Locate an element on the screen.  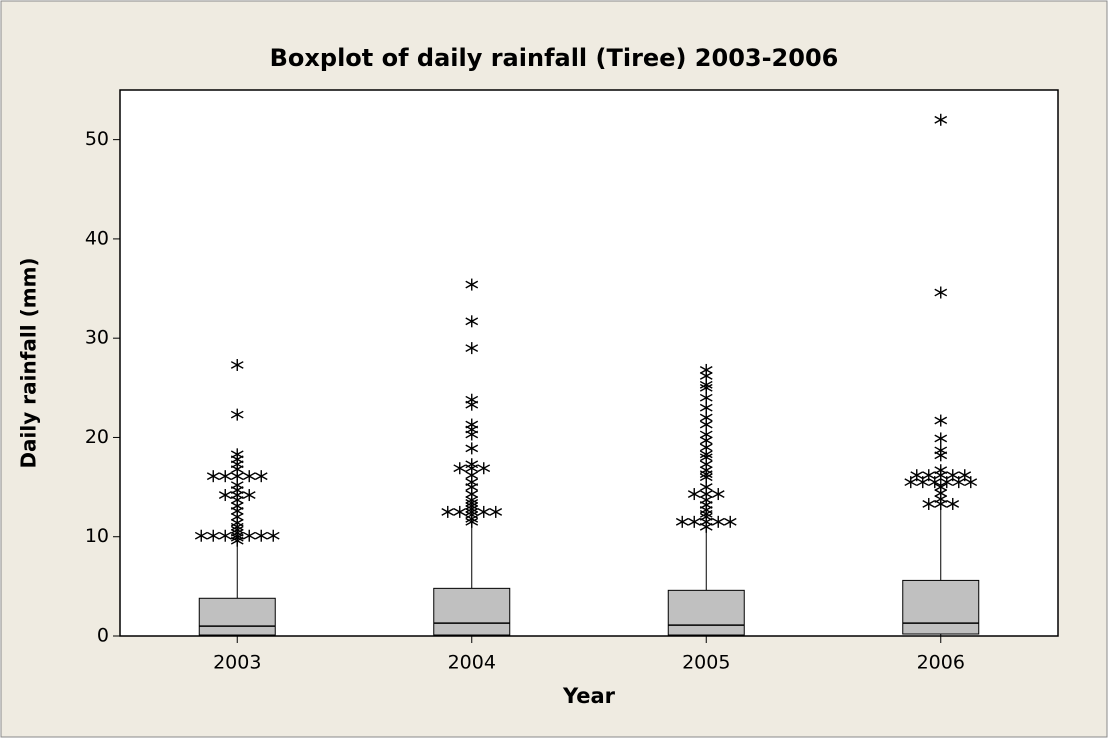
y-tick-label: 40 is located at coordinates (97, 238).